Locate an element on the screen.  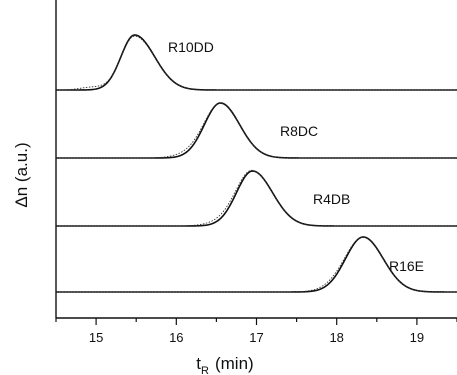
x-axis-label-main: t is located at coordinates (198, 363).